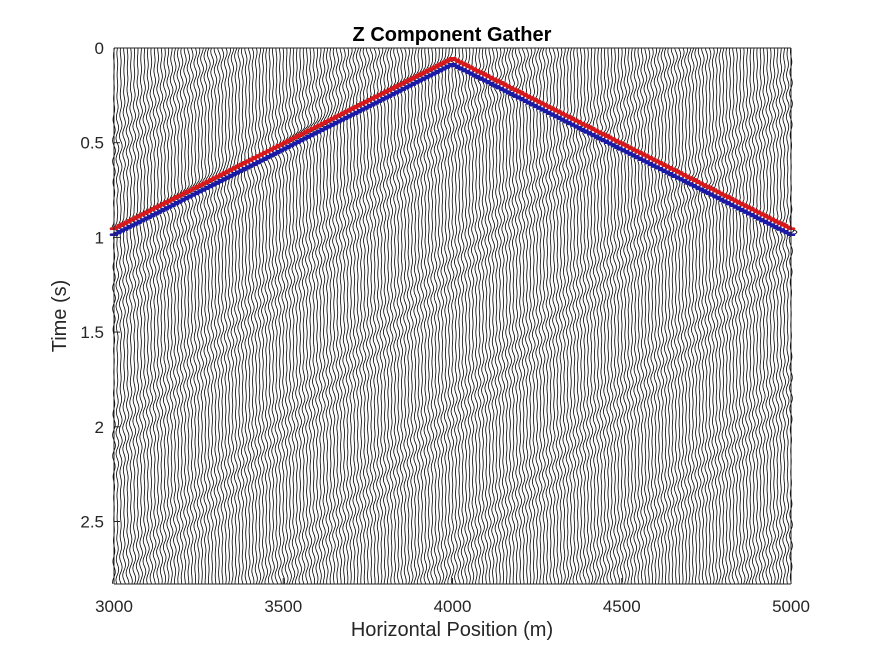 This screenshot has width=876, height=657. I want to click on y-tick-label: 2, so click(99, 427).